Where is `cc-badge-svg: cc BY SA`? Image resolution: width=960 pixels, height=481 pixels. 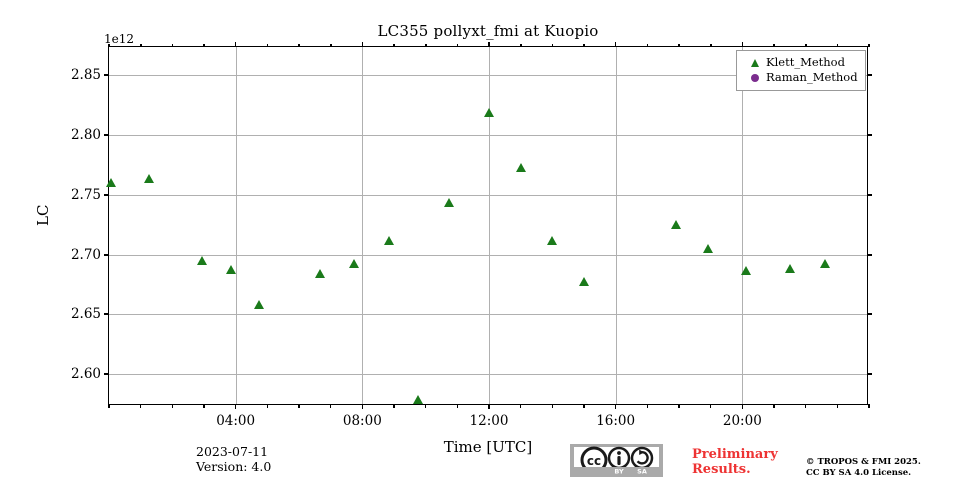
cc-badge-svg: cc BY SA is located at coordinates (616, 460).